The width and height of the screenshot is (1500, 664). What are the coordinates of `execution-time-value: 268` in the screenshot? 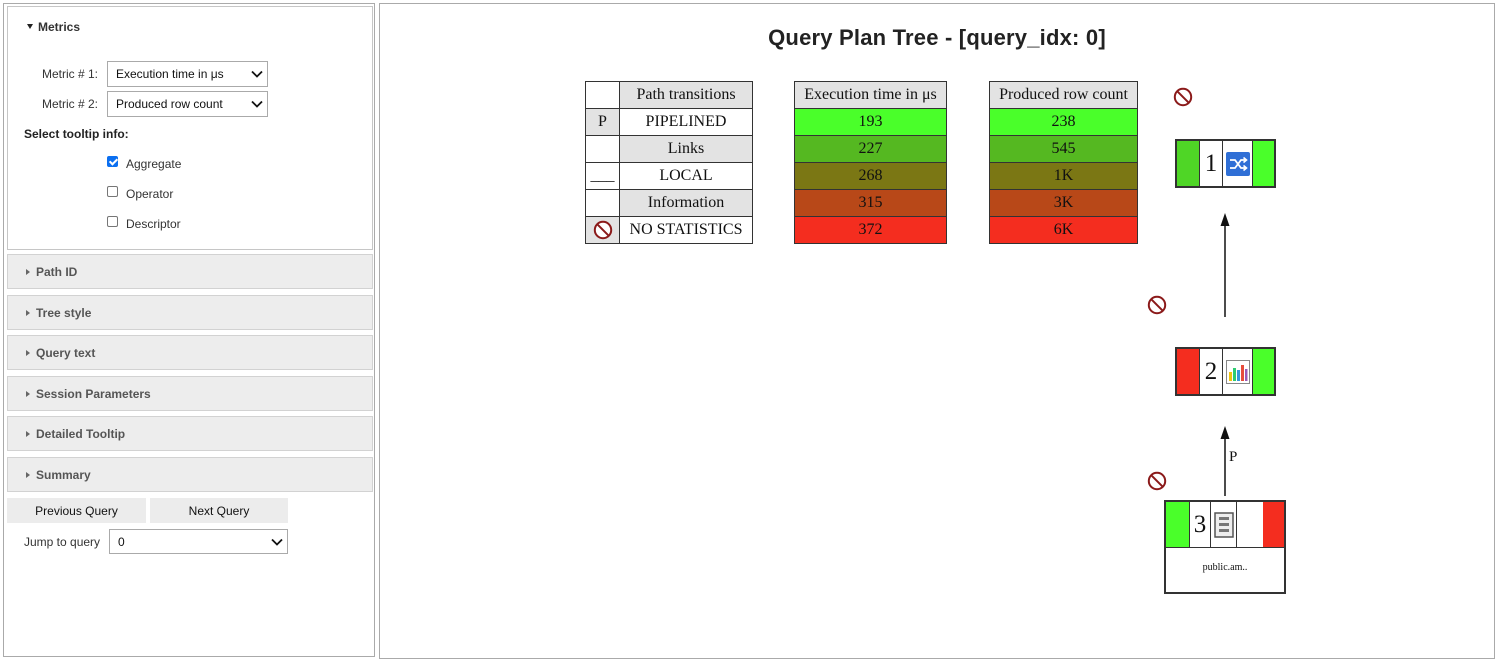 It's located at (870, 176).